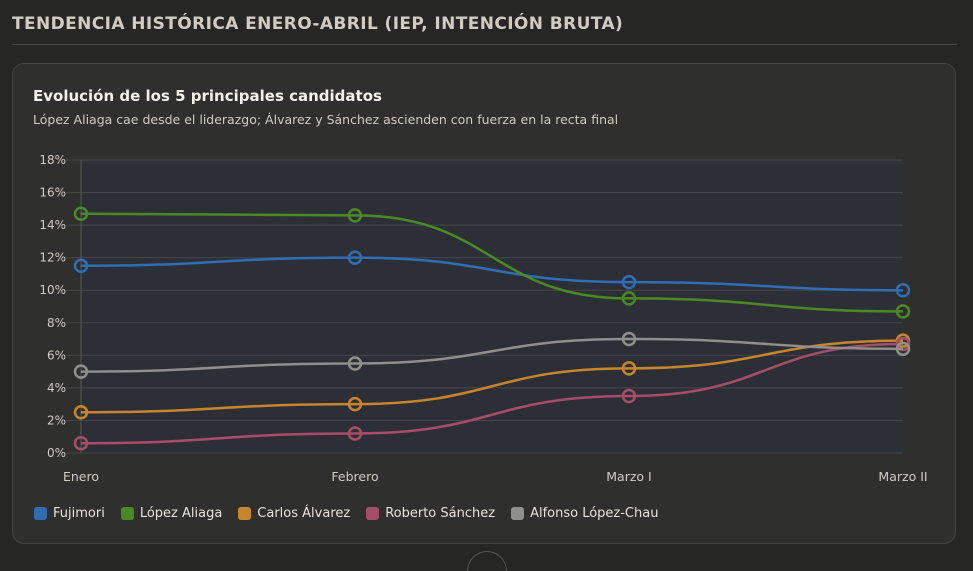  Describe the element at coordinates (354, 476) in the screenshot. I see `x-tick-label: Febrero` at that location.